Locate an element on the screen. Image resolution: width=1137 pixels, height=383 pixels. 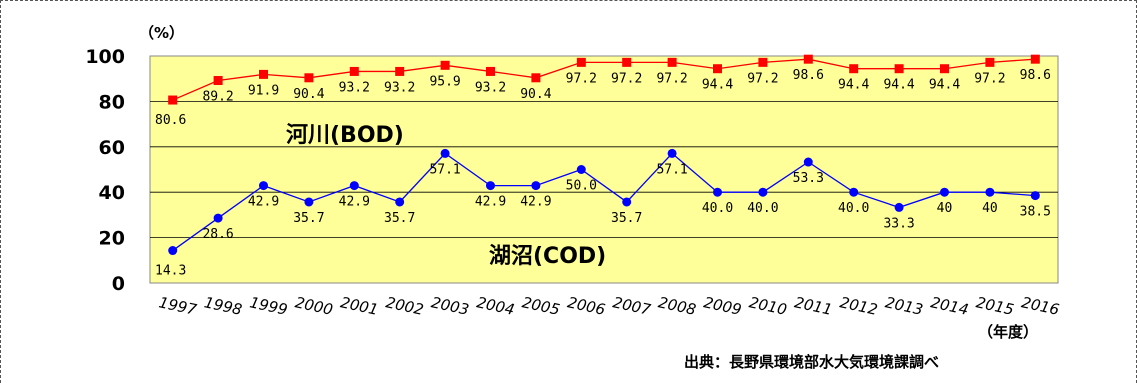
lake-data-label: 38.5 is located at coordinates (1035, 212).